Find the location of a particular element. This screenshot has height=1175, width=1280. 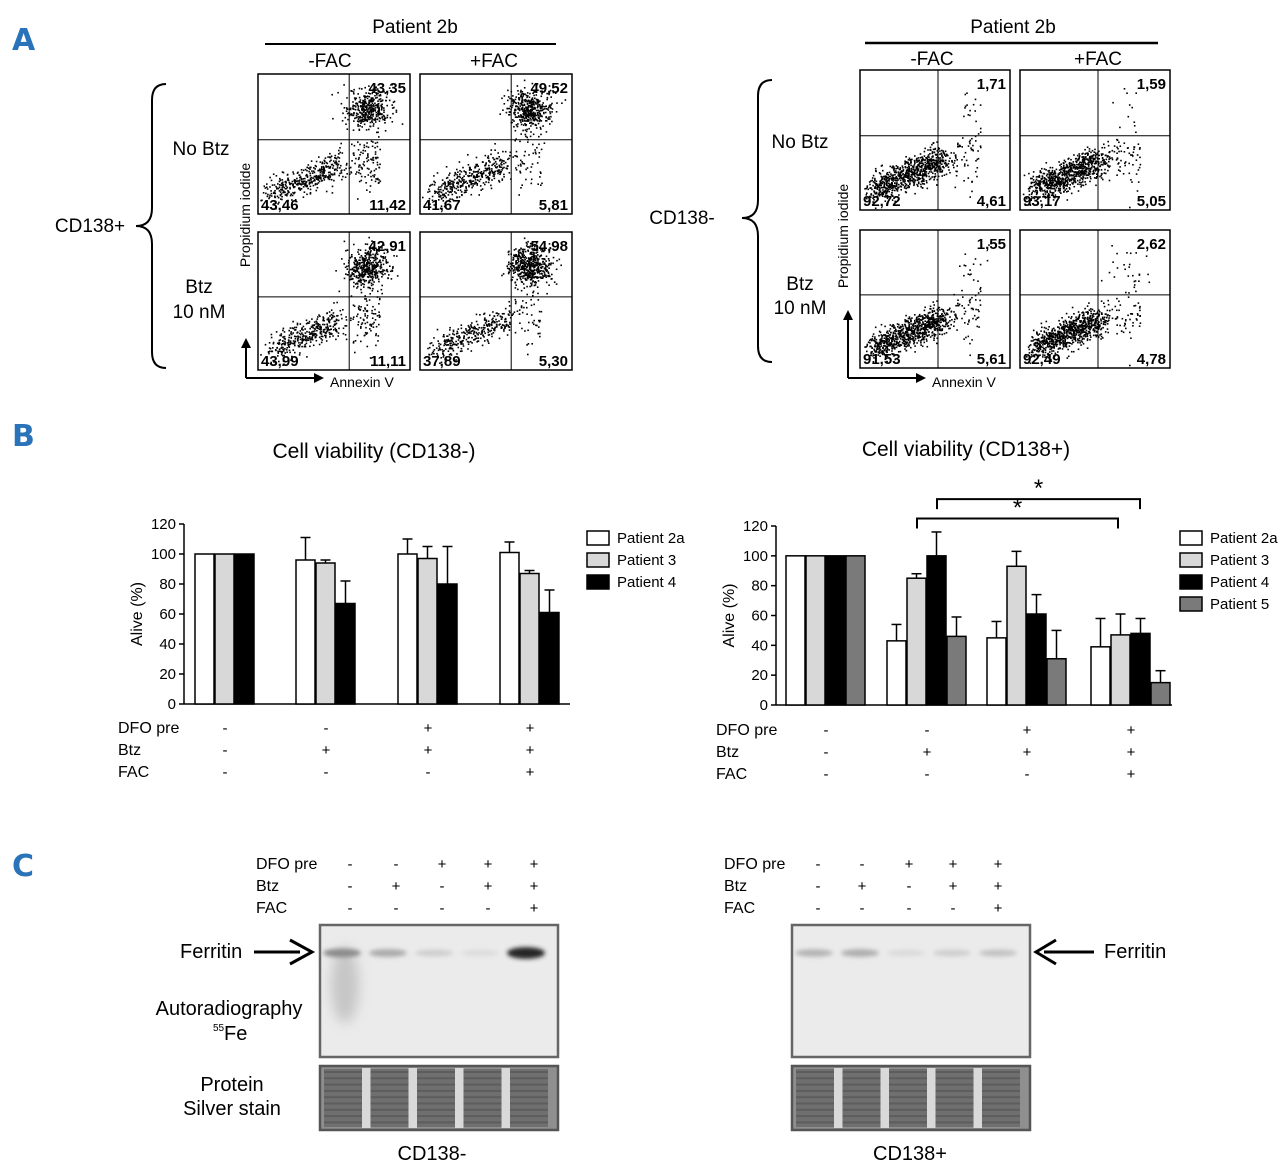

ferritin-bands-left is located at coordinates (434, 953).